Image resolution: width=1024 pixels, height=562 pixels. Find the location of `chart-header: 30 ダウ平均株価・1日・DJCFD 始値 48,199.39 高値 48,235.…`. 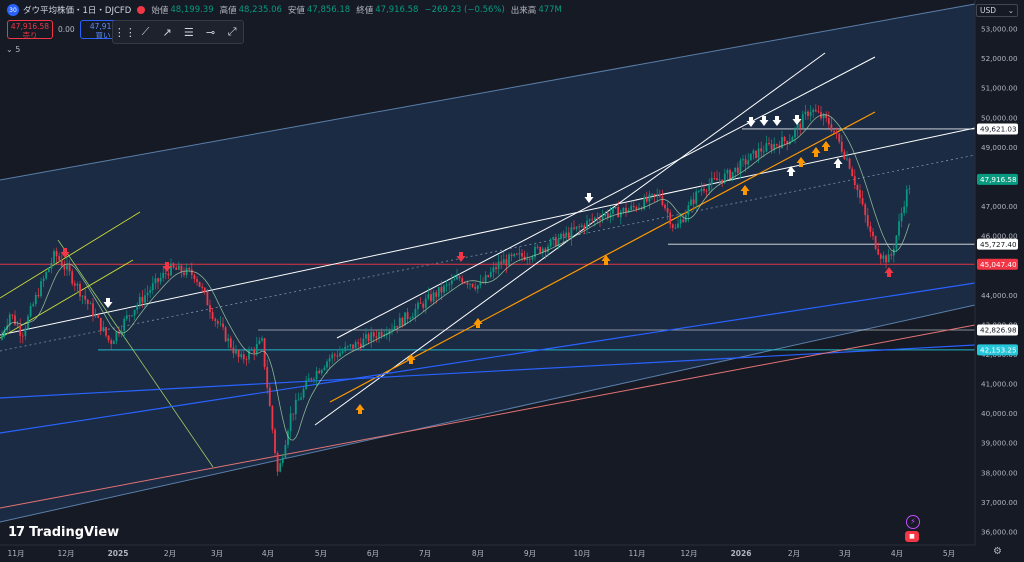

chart-header: 30 ダウ平均株価・1日・DJCFD 始値 48,199.39 高値 48,235.… is located at coordinates (284, 10).